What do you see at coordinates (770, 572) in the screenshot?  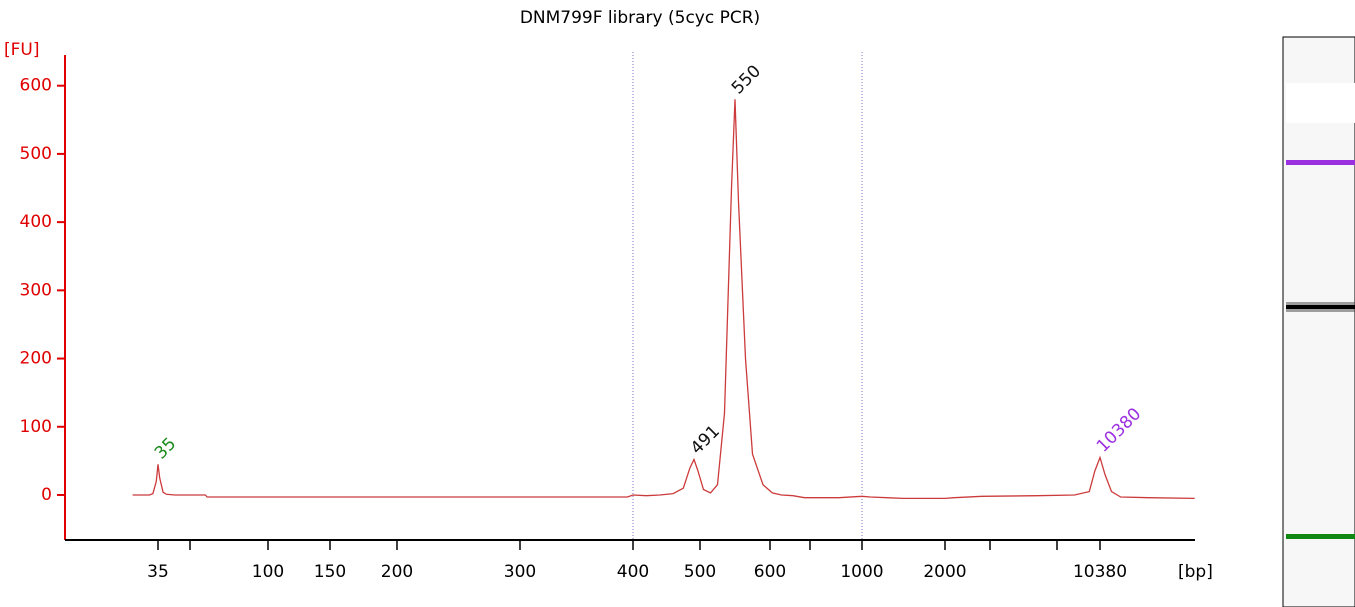 I see `x-tick-label: 600` at bounding box center [770, 572].